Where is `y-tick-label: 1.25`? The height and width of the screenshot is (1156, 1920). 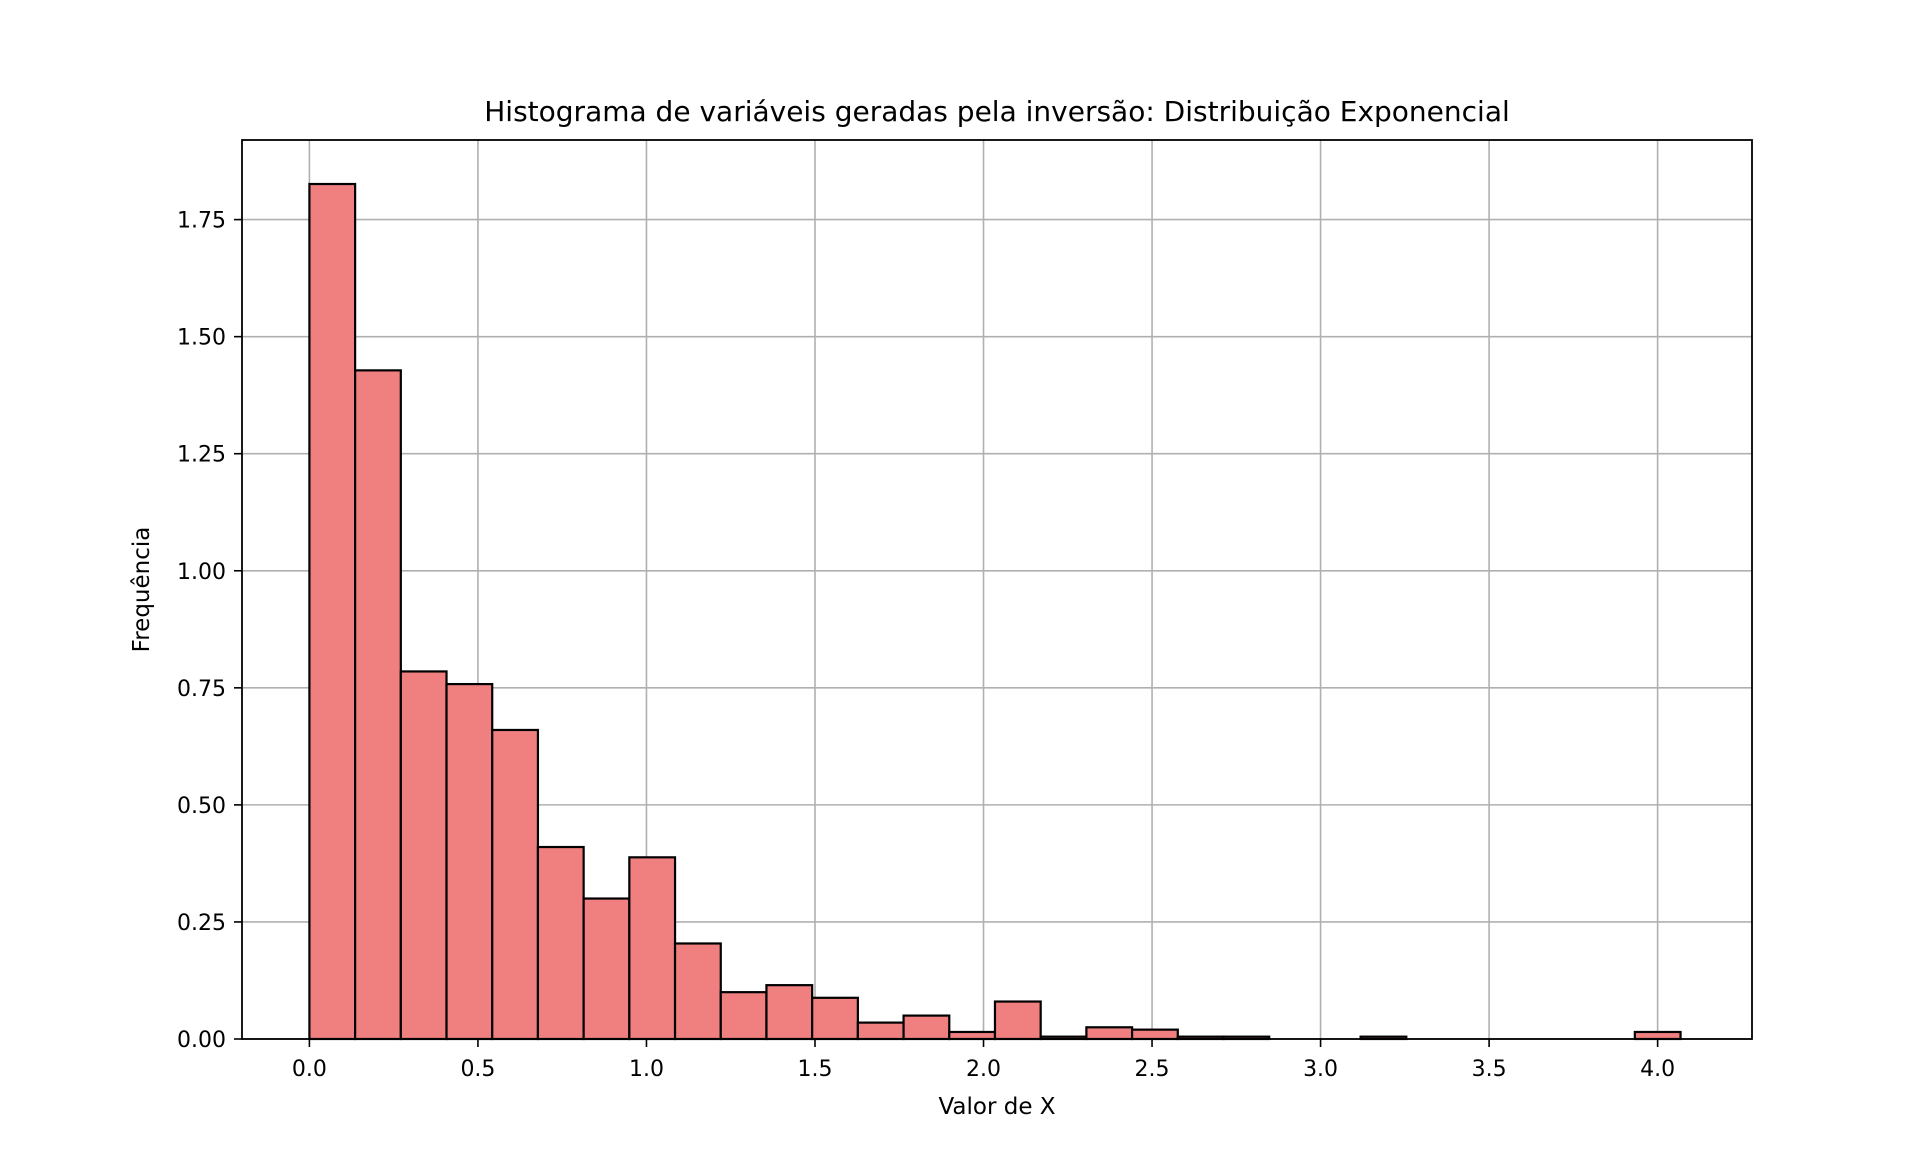 y-tick-label: 1.25 is located at coordinates (201, 455).